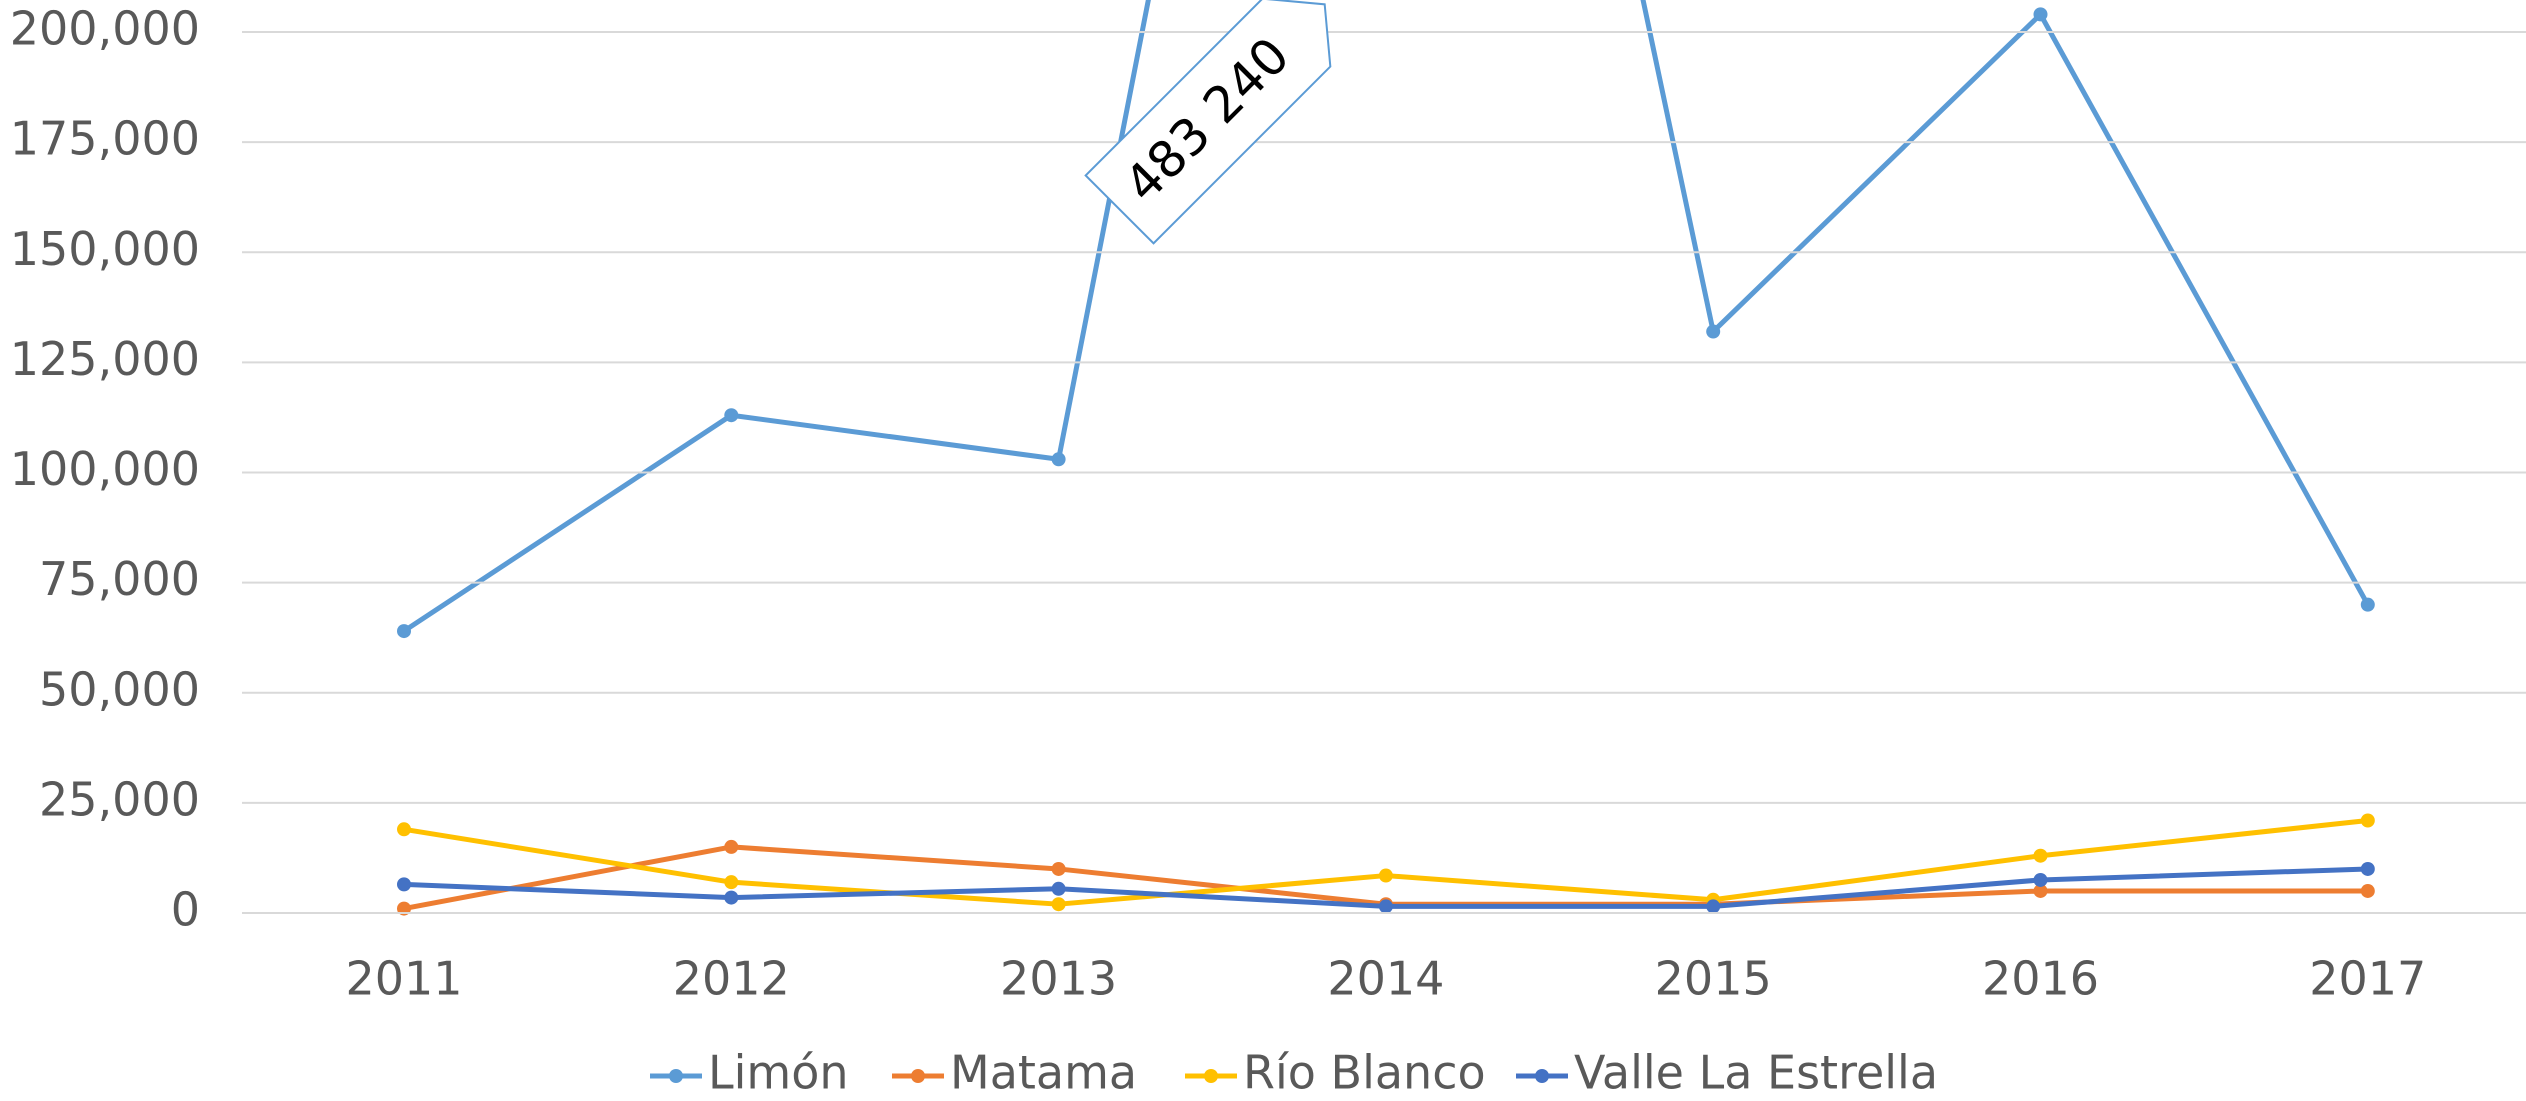  I want to click on y-tick-label: 150,000, so click(105, 249).